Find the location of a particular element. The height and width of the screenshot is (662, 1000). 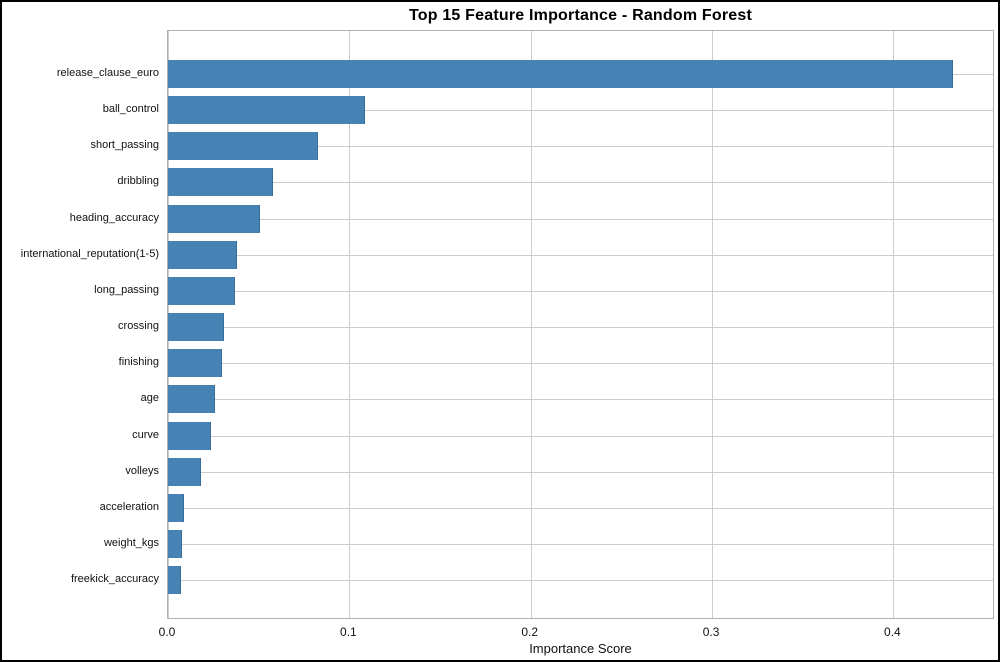

y-tick-label: curve is located at coordinates (145, 434).